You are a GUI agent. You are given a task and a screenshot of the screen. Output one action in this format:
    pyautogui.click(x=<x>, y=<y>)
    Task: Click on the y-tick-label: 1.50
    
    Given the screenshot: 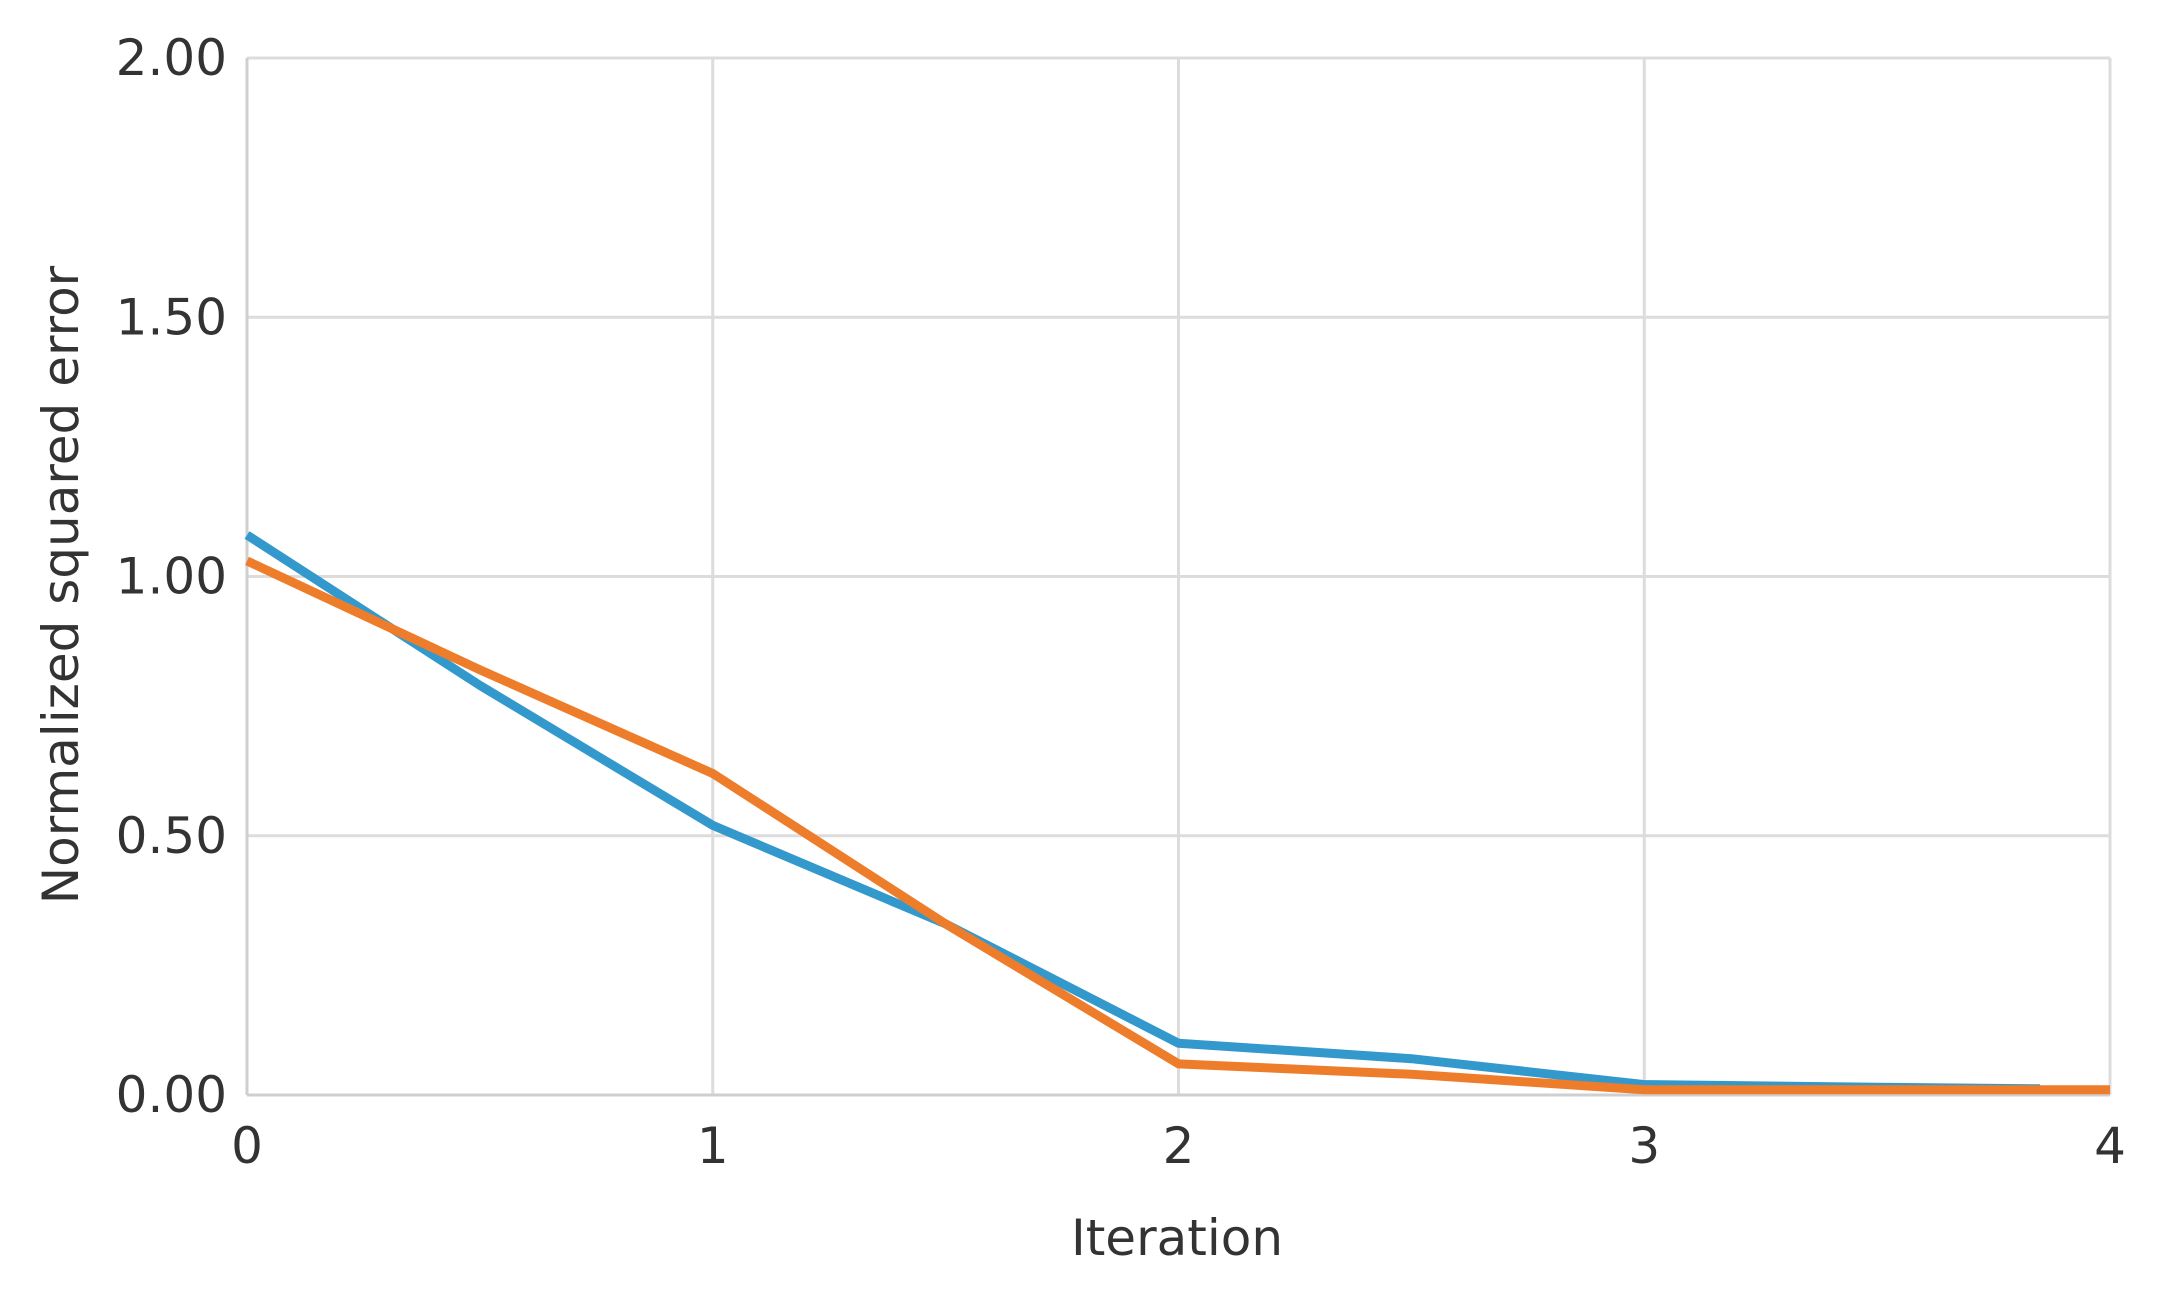 What is the action you would take?
    pyautogui.click(x=171, y=317)
    